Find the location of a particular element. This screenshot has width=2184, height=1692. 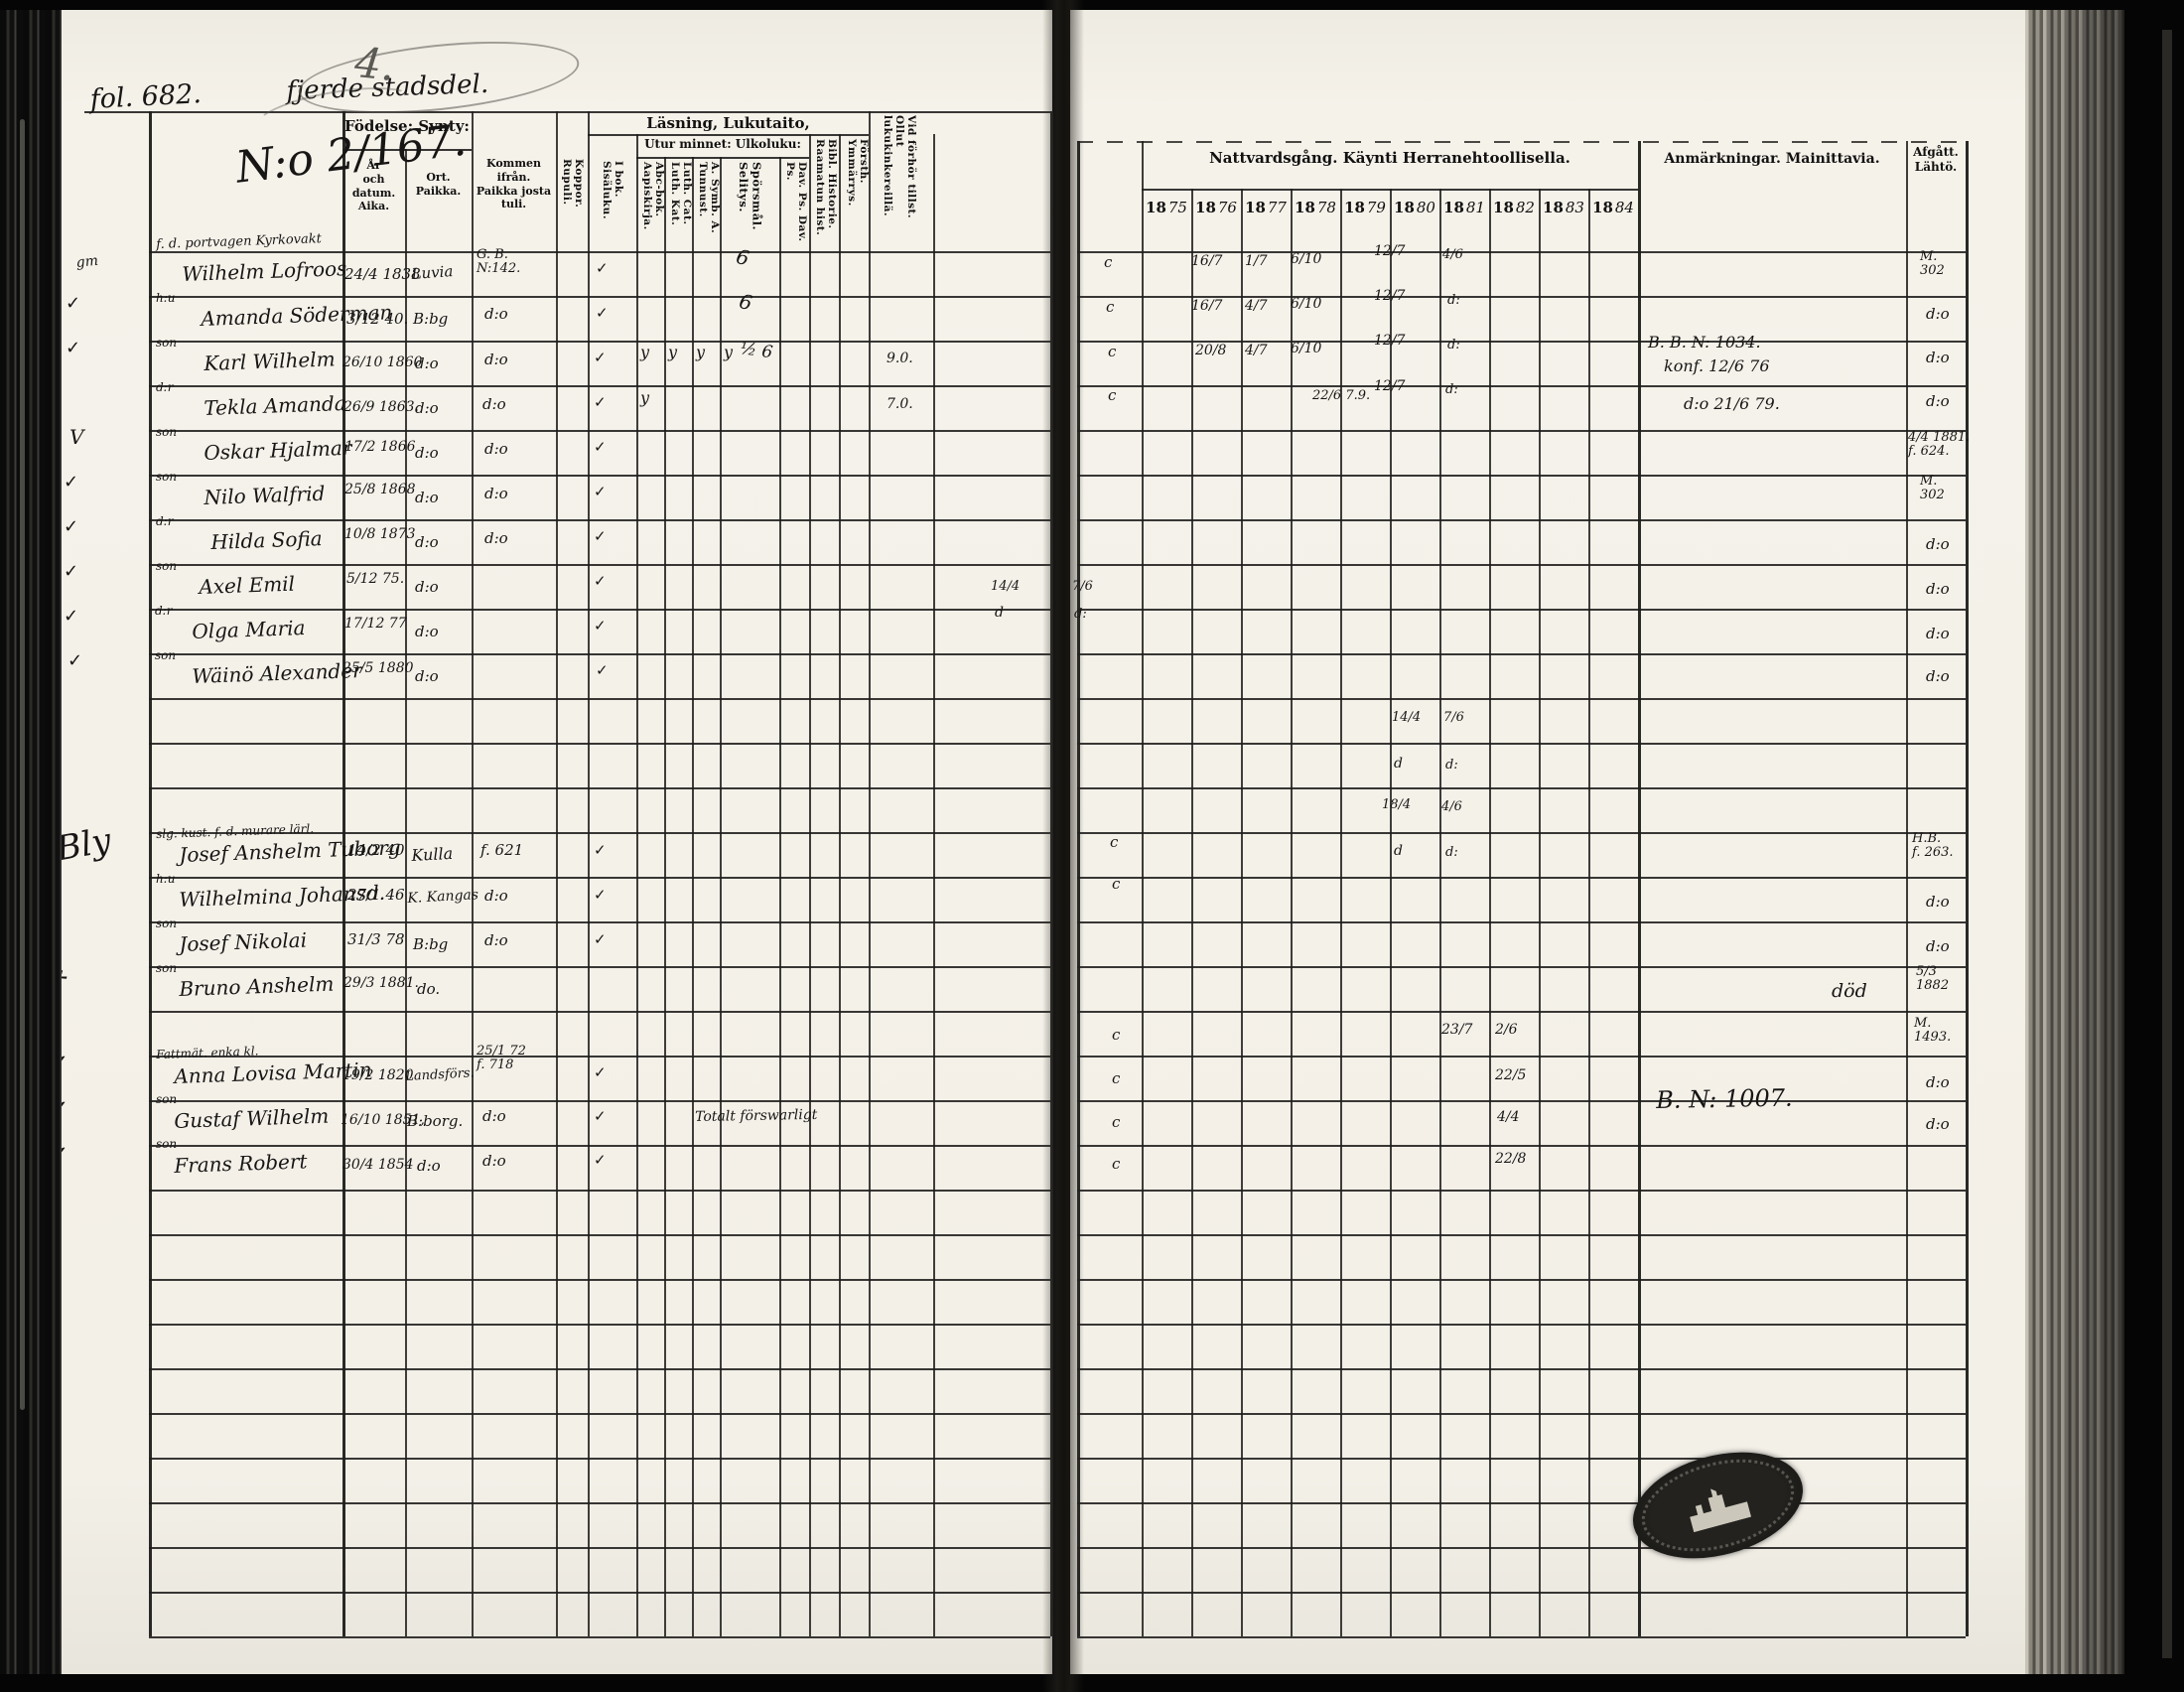

header-comprehension: Försth. Ymmärrys. is located at coordinates (858, 173).